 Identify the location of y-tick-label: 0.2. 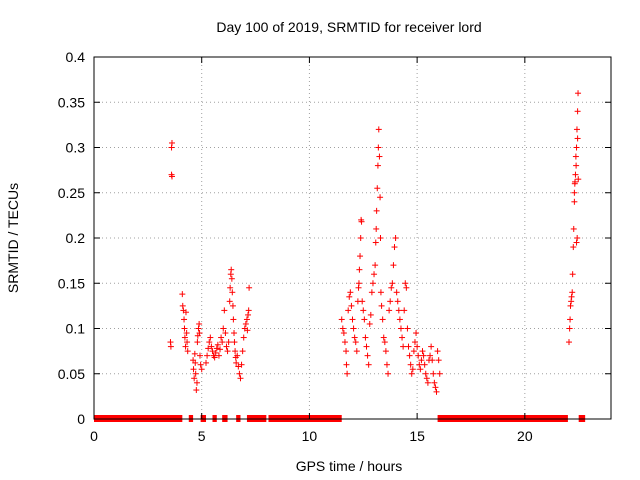
(76, 238).